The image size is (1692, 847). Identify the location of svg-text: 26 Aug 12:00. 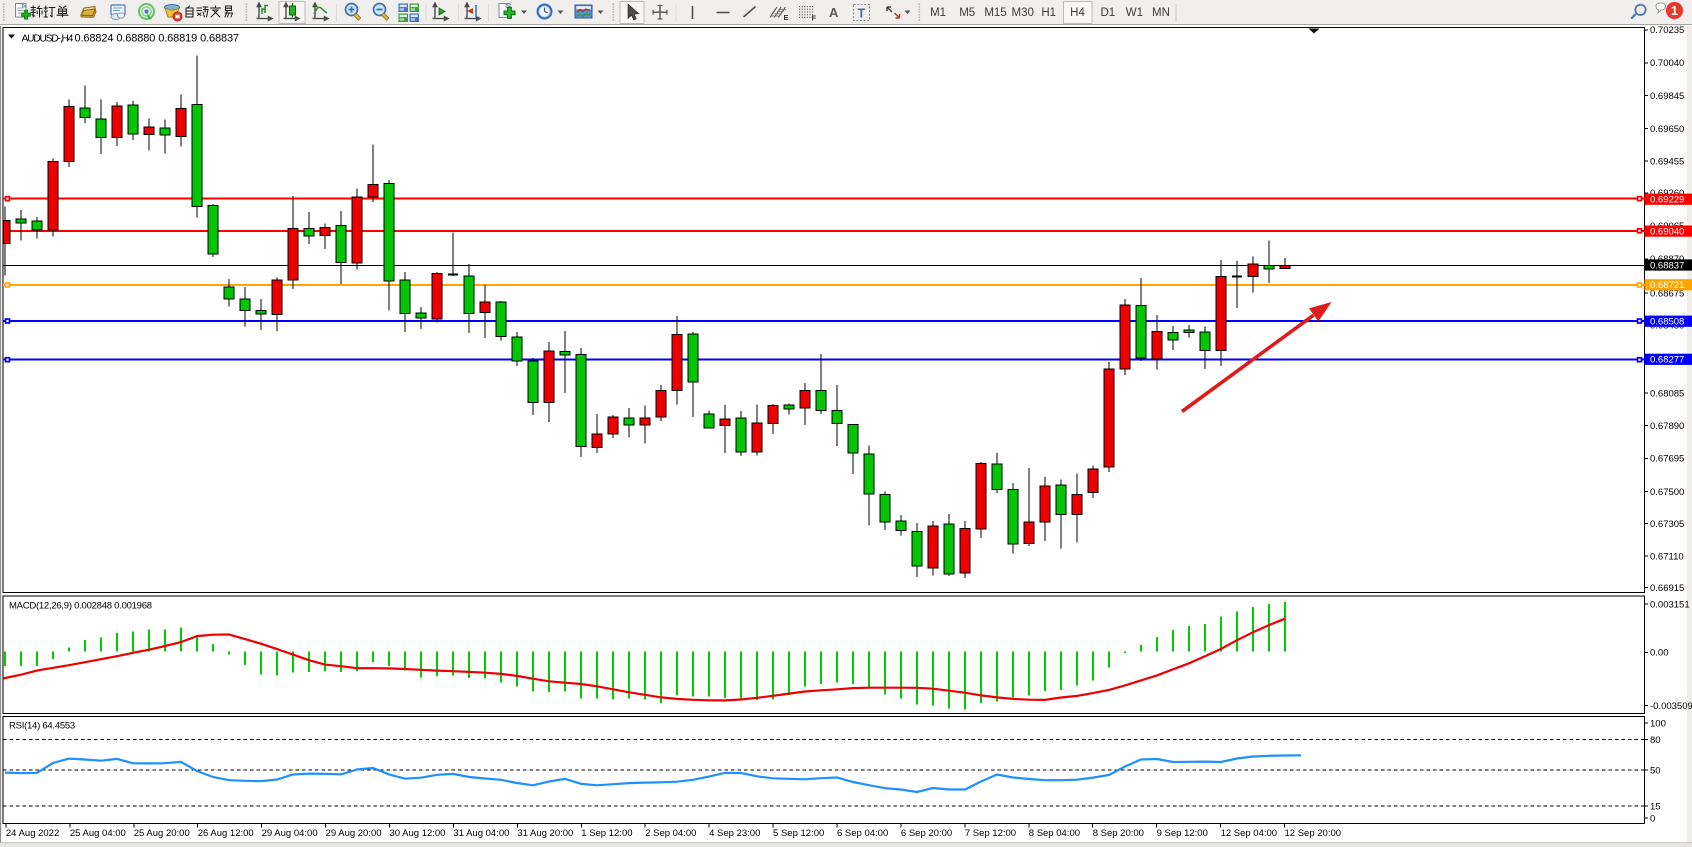
(226, 833).